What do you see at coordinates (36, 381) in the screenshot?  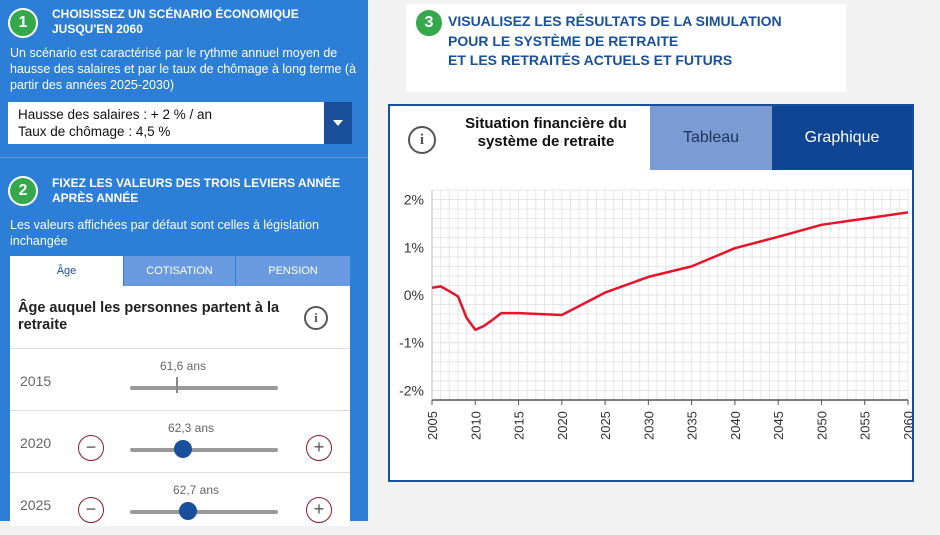 I see `row-year: 2015` at bounding box center [36, 381].